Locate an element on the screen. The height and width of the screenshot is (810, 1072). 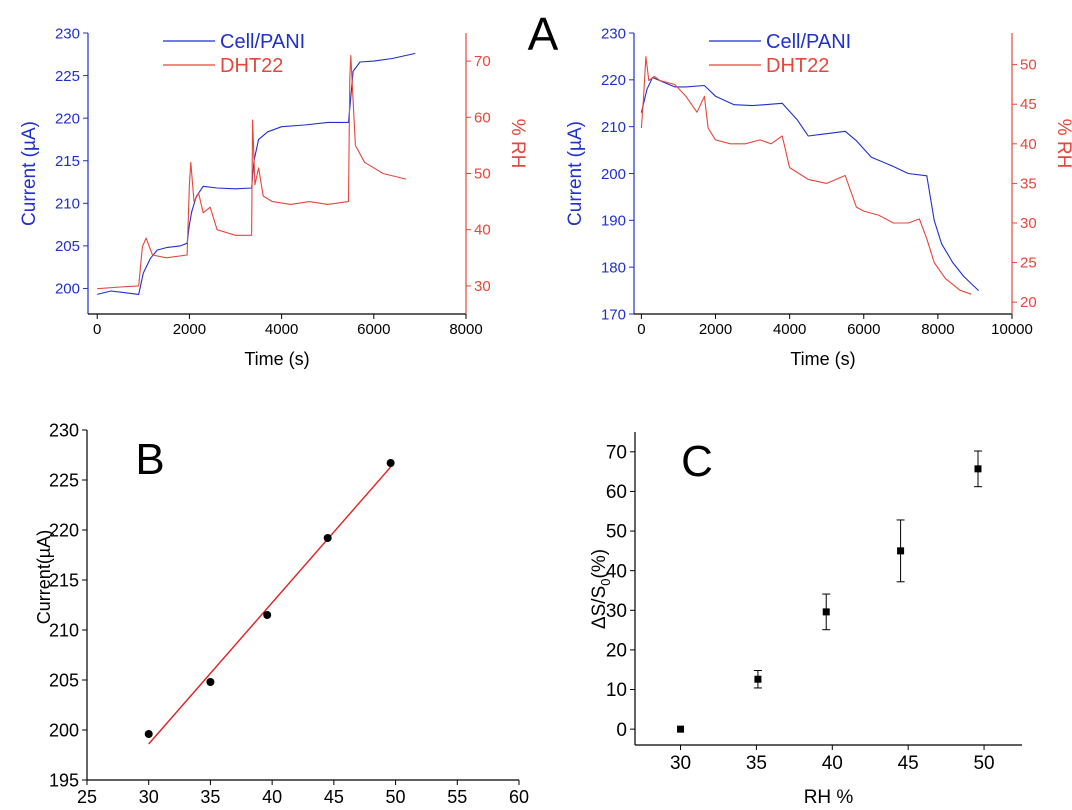
y-tick-label: 180 is located at coordinates (613, 267).